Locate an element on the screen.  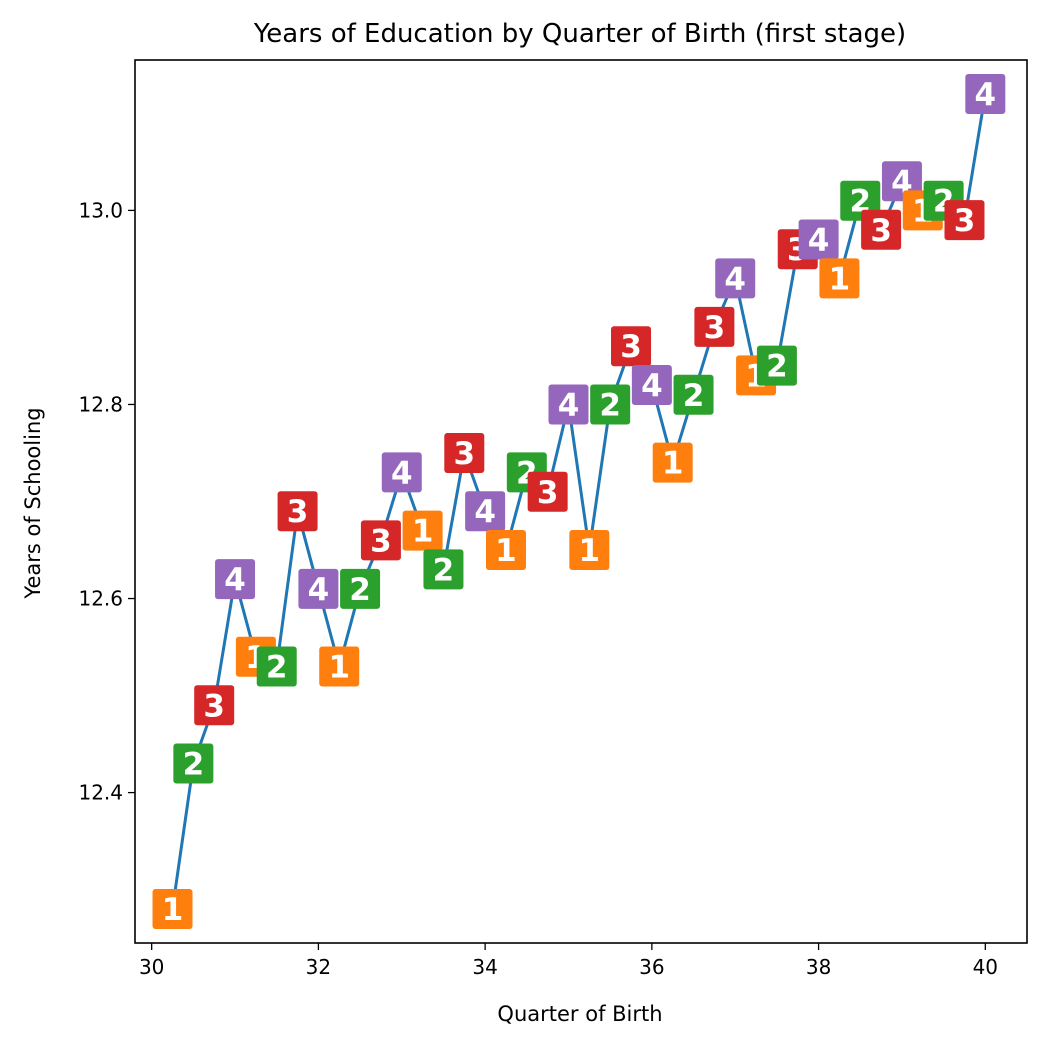
x-tick-label: 34 is located at coordinates (484, 967).